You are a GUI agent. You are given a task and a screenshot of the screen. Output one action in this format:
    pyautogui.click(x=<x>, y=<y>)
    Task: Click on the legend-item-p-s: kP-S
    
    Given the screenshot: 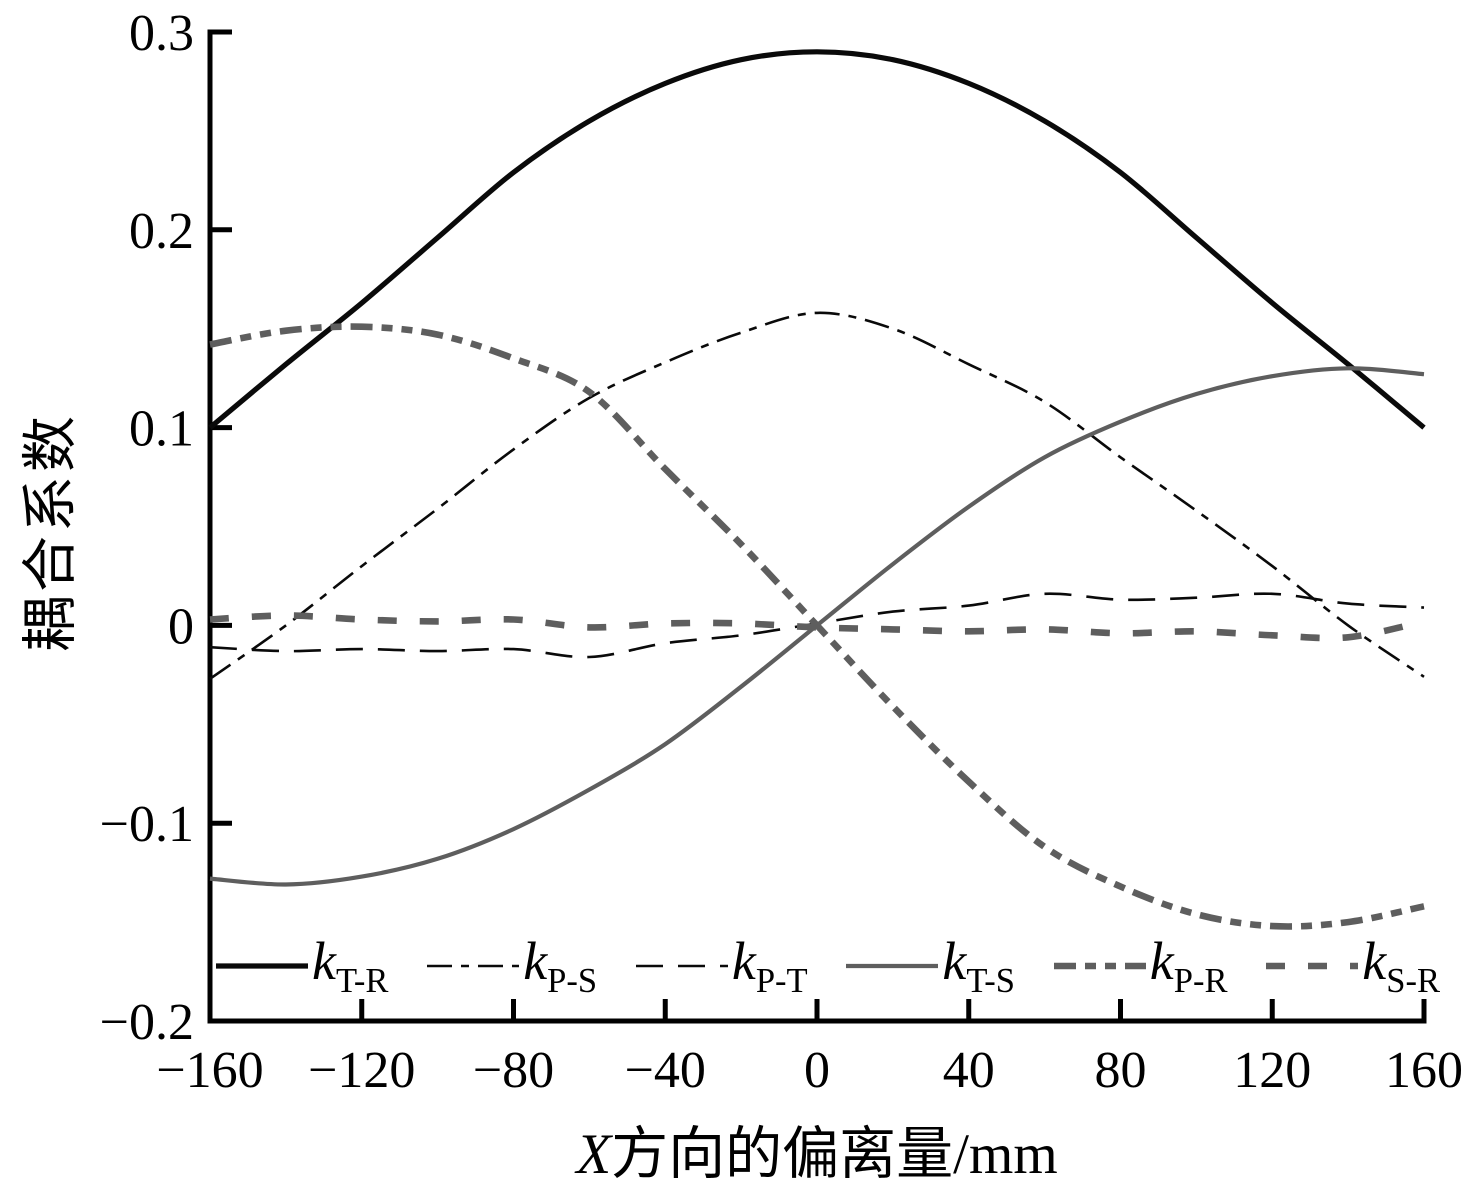 What is the action you would take?
    pyautogui.click(x=511, y=966)
    